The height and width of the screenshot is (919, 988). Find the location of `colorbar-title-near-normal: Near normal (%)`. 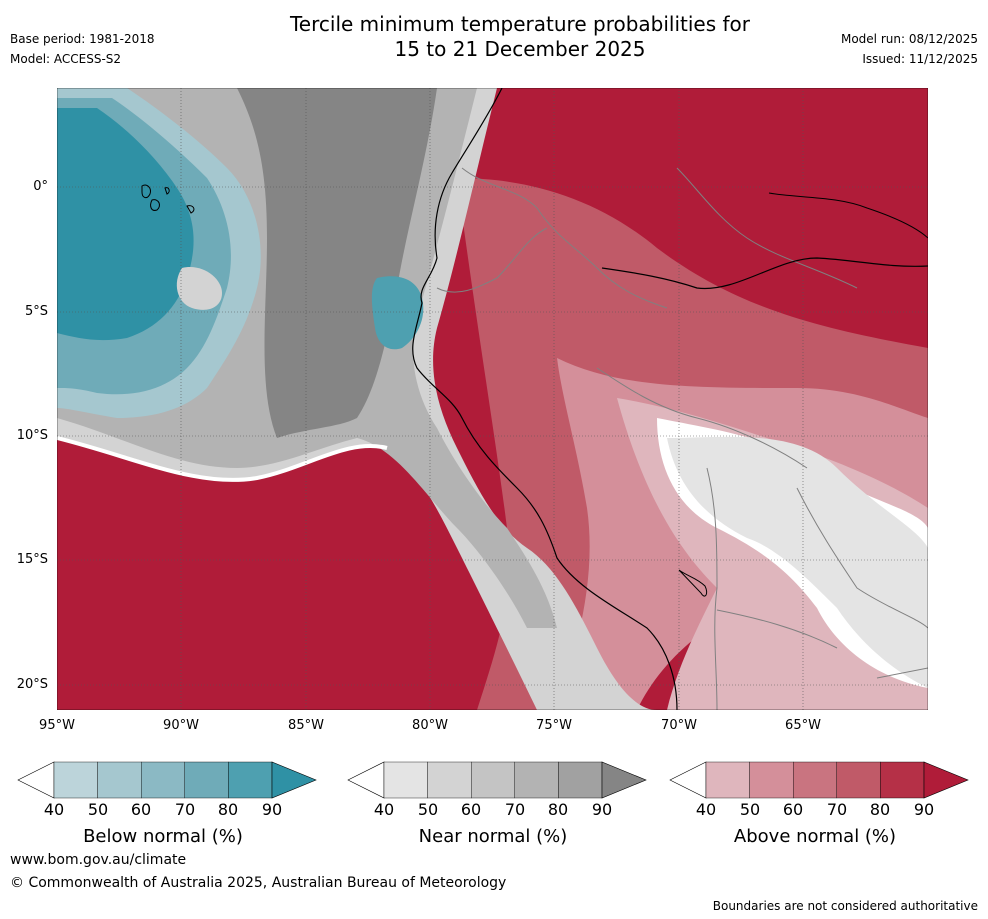

colorbar-title-near-normal: Near normal (%) is located at coordinates (493, 836).